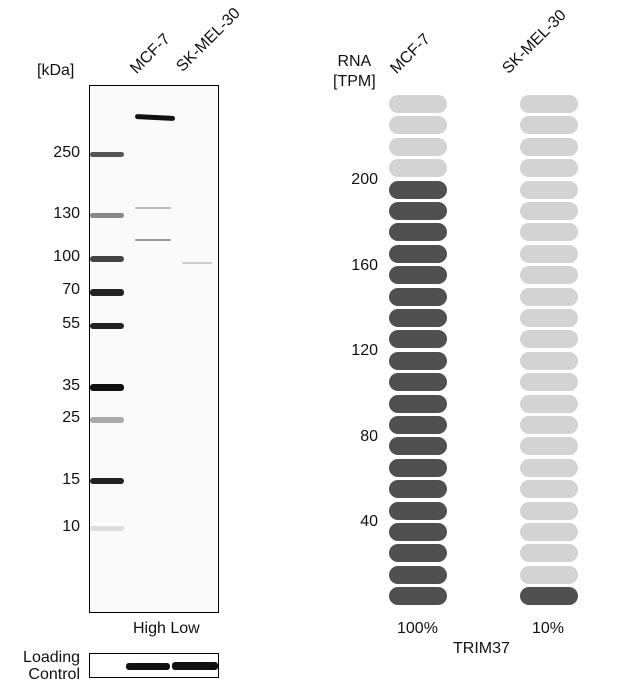  Describe the element at coordinates (369, 436) in the screenshot. I see `rna-y-tick: 80` at that location.